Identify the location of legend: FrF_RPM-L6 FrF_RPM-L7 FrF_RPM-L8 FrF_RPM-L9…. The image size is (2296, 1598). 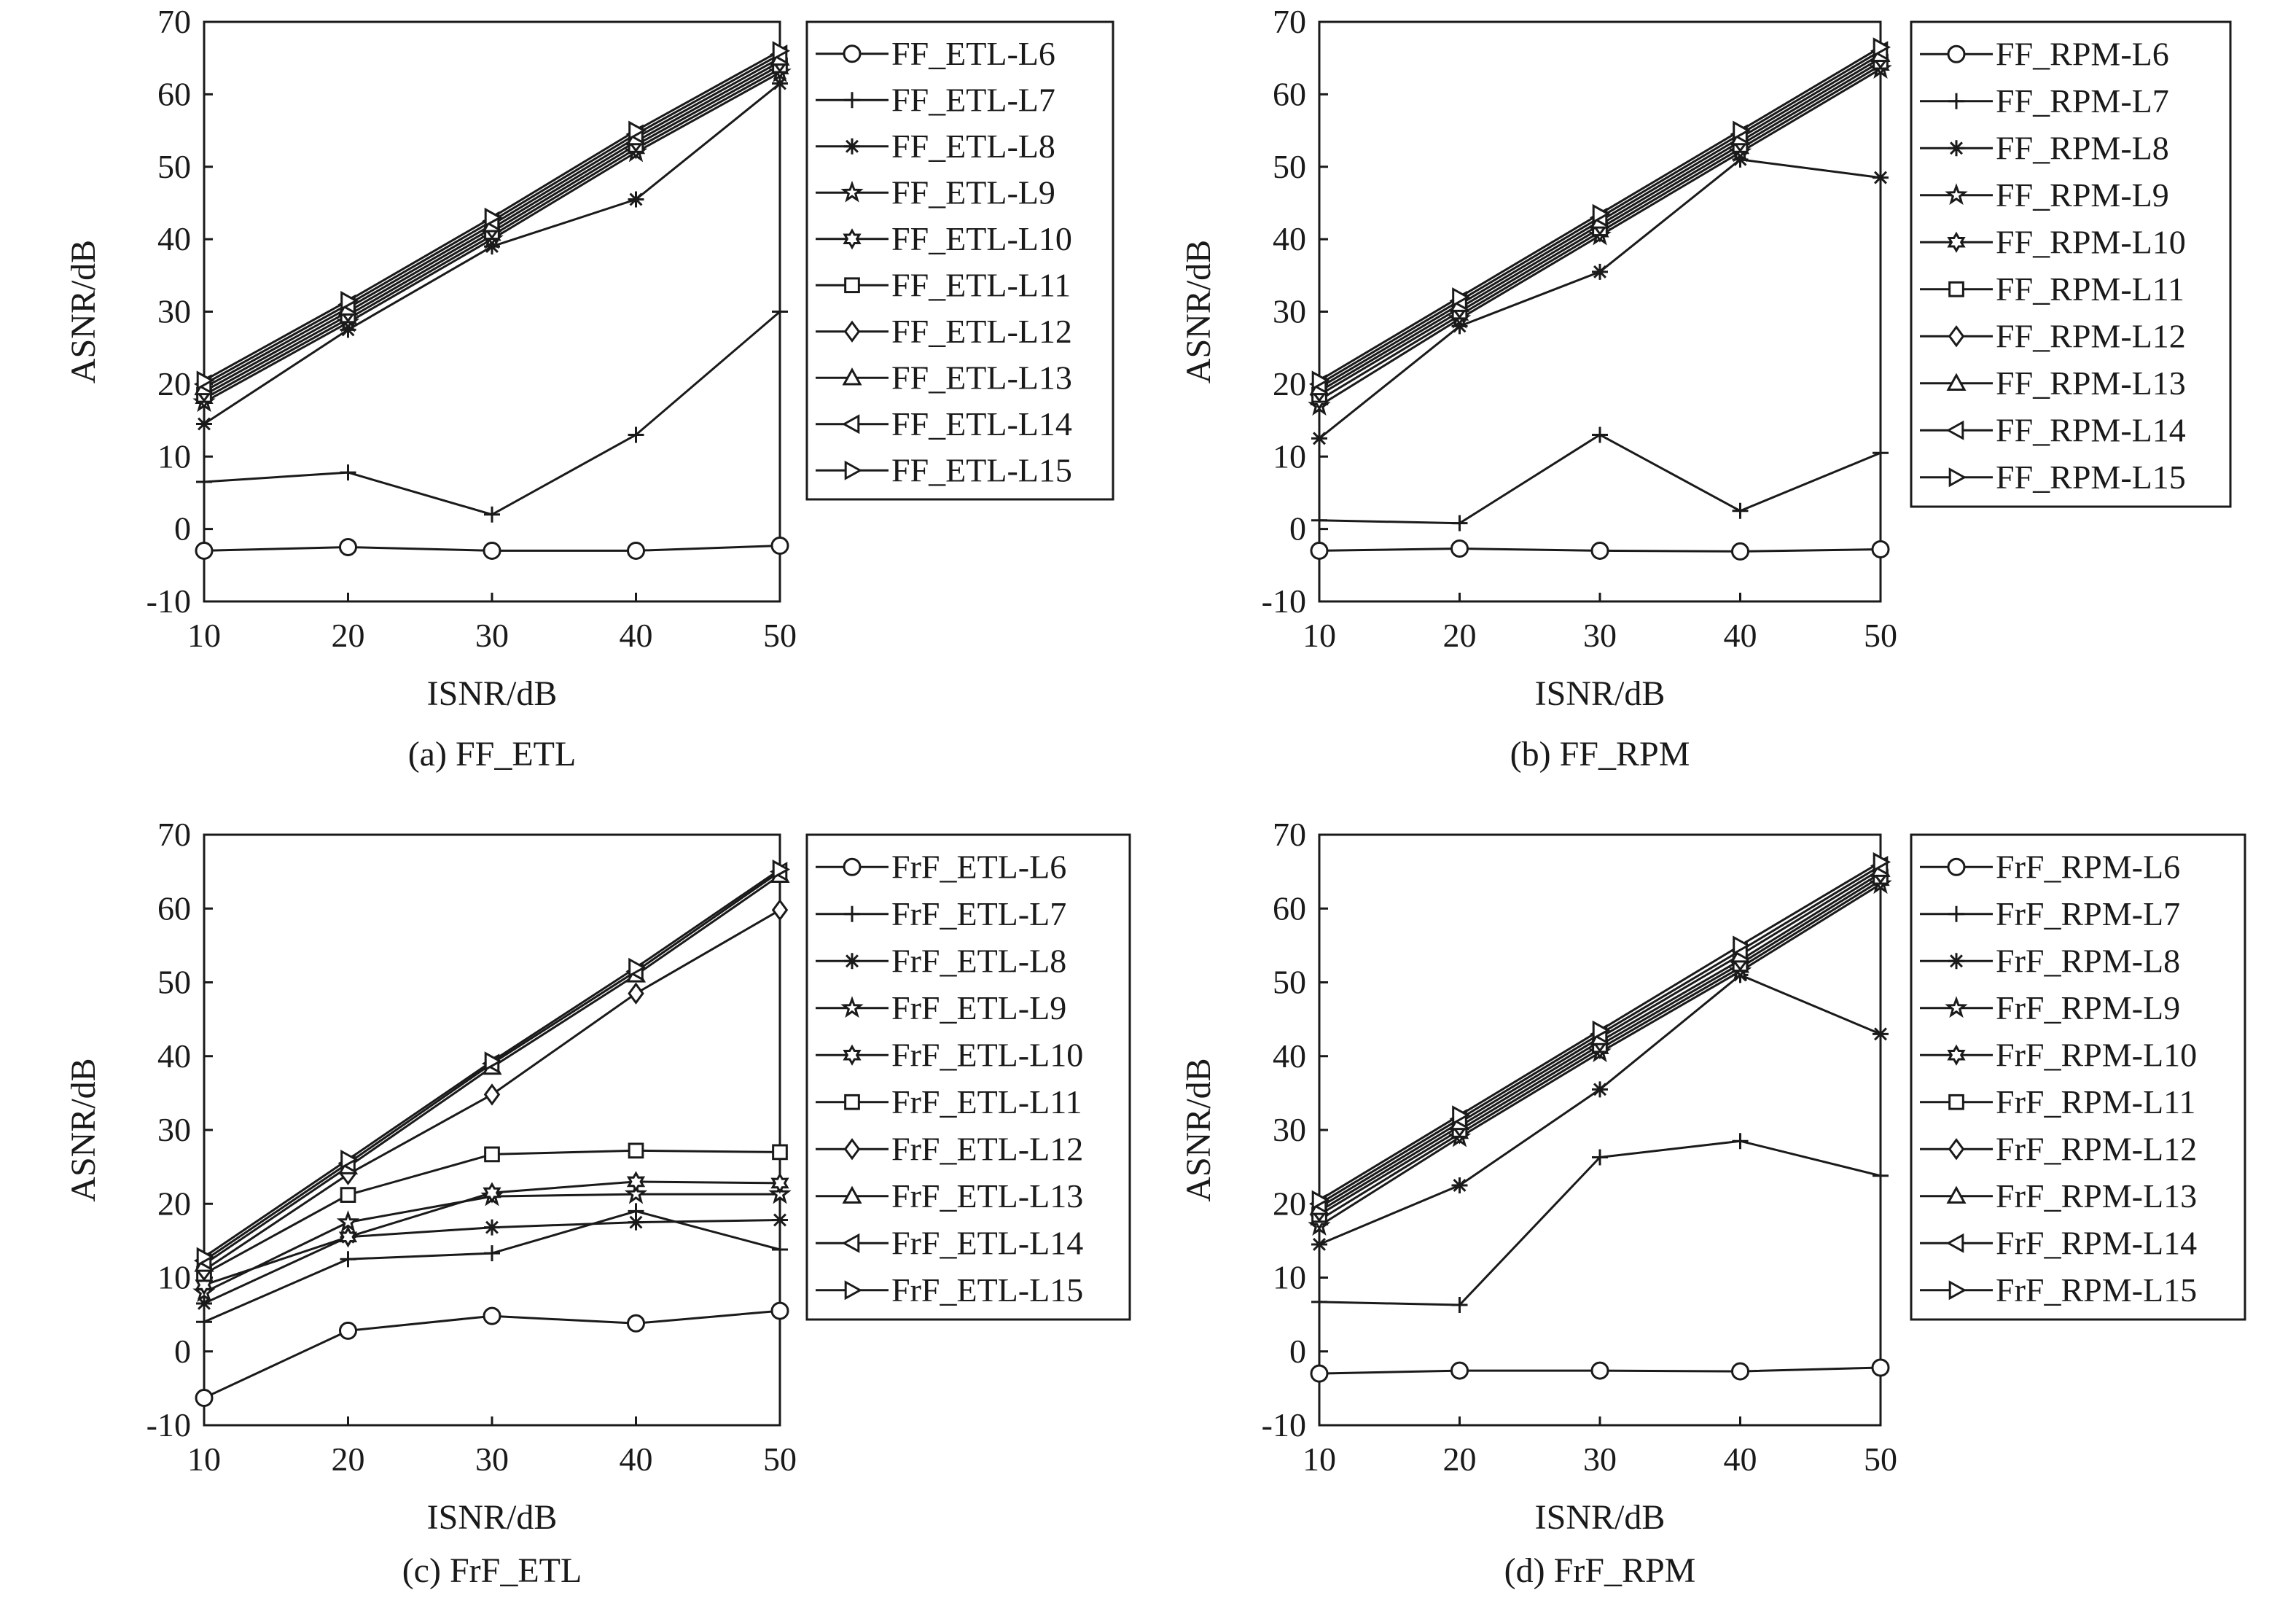
(2078, 1077).